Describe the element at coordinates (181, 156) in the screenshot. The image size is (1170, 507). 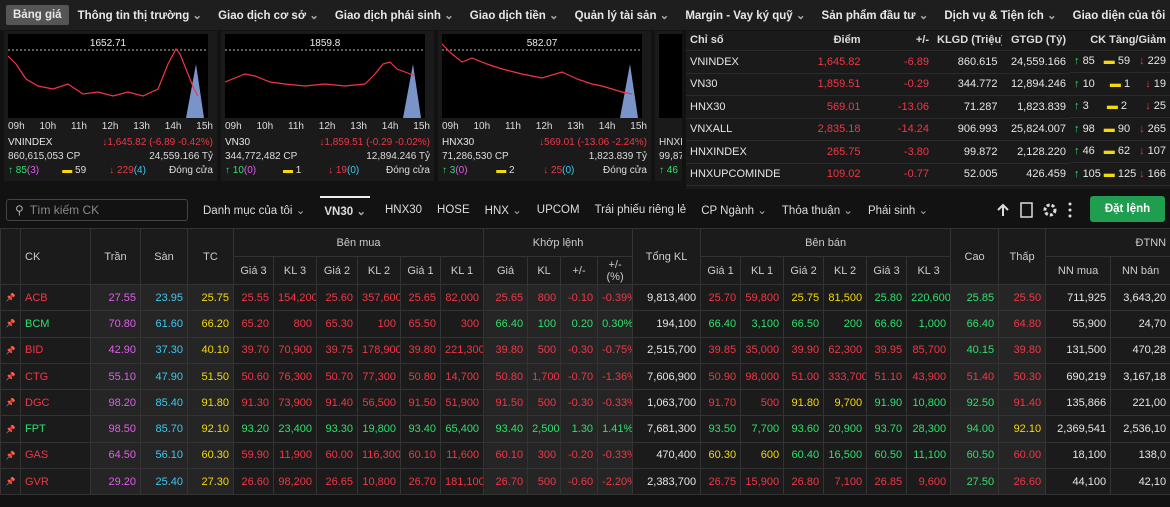
I see `value: 24,559.166 Tỷ` at that location.